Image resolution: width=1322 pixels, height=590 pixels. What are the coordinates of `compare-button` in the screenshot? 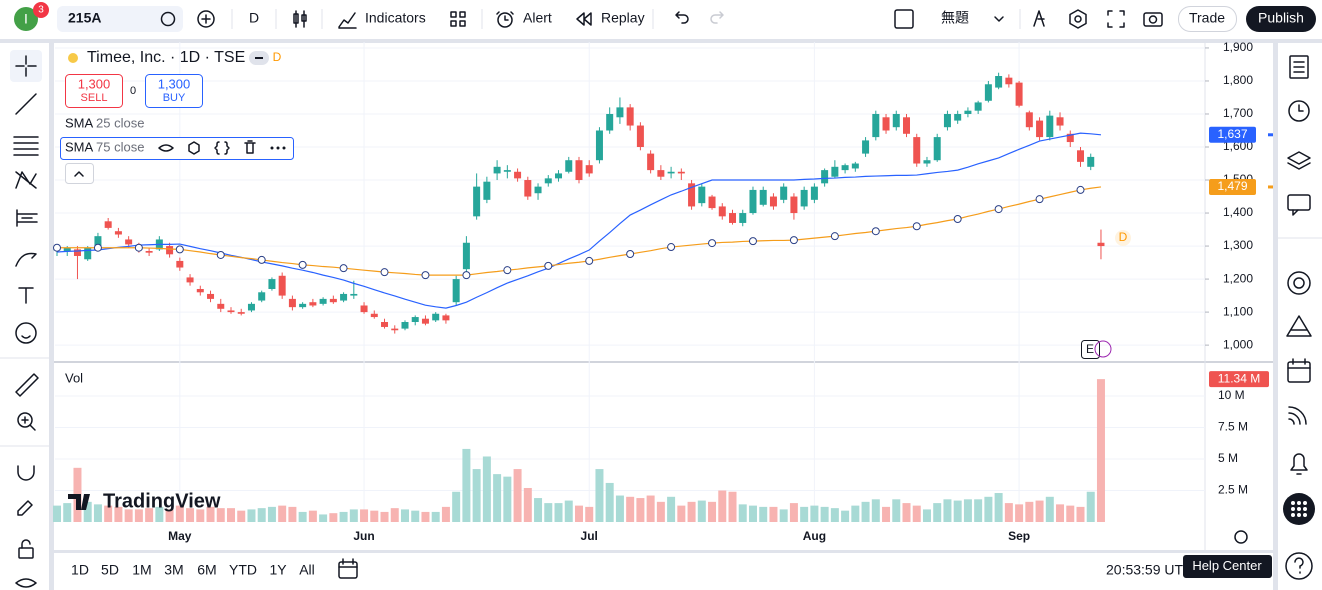 It's located at (206, 19).